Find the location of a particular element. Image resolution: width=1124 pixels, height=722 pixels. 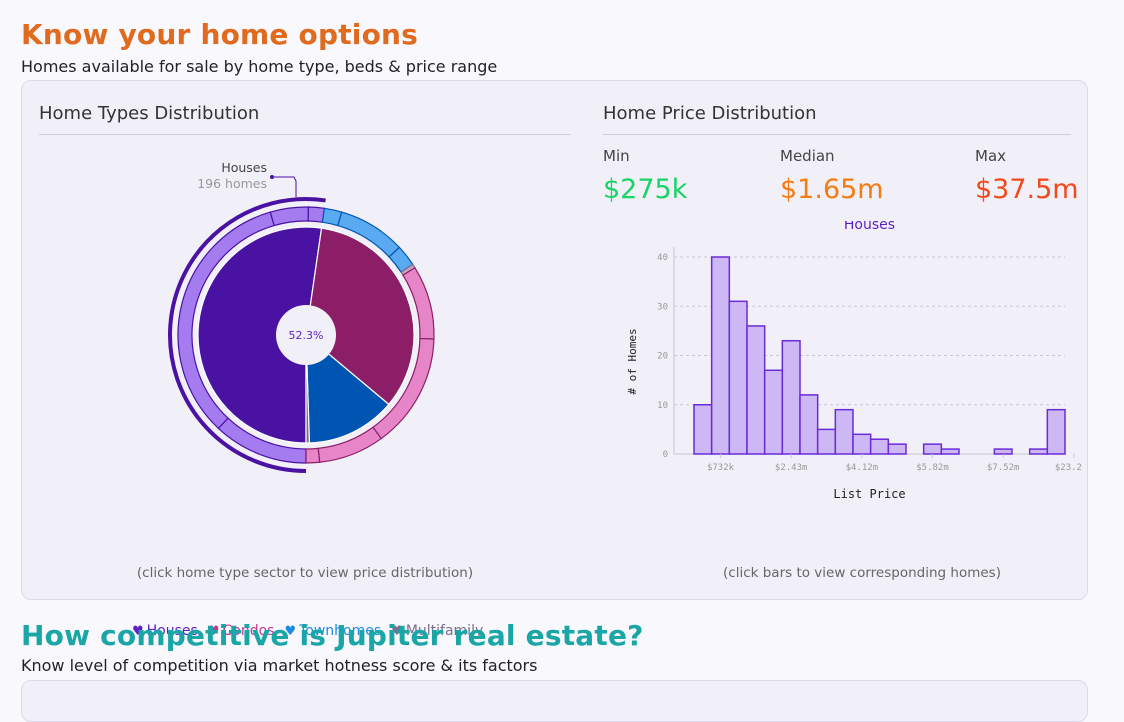

max-value: $37.5m is located at coordinates (1027, 189).